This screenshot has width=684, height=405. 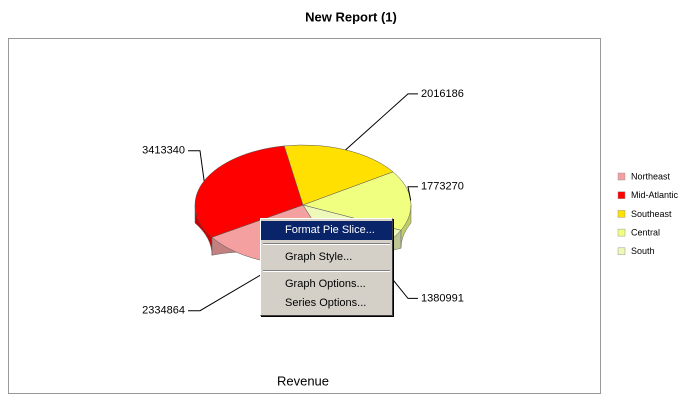 I want to click on legend-label: South, so click(x=643, y=251).